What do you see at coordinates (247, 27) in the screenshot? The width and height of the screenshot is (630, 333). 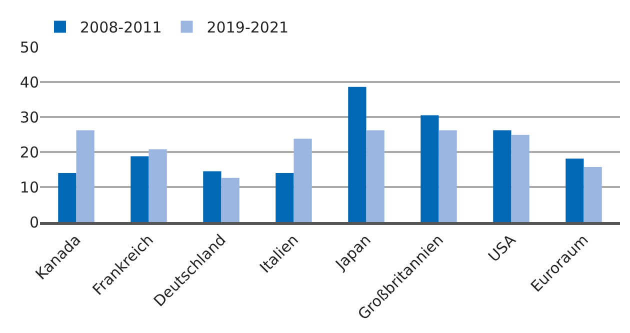 I see `legend-label: 2019-2021` at bounding box center [247, 27].